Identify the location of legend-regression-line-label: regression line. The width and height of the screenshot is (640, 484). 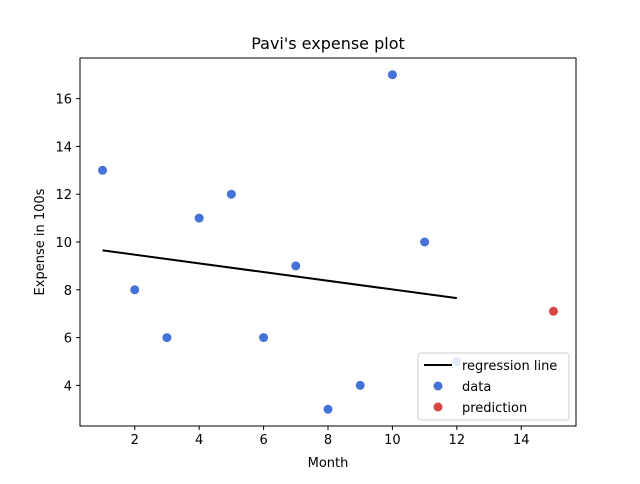
(509, 366).